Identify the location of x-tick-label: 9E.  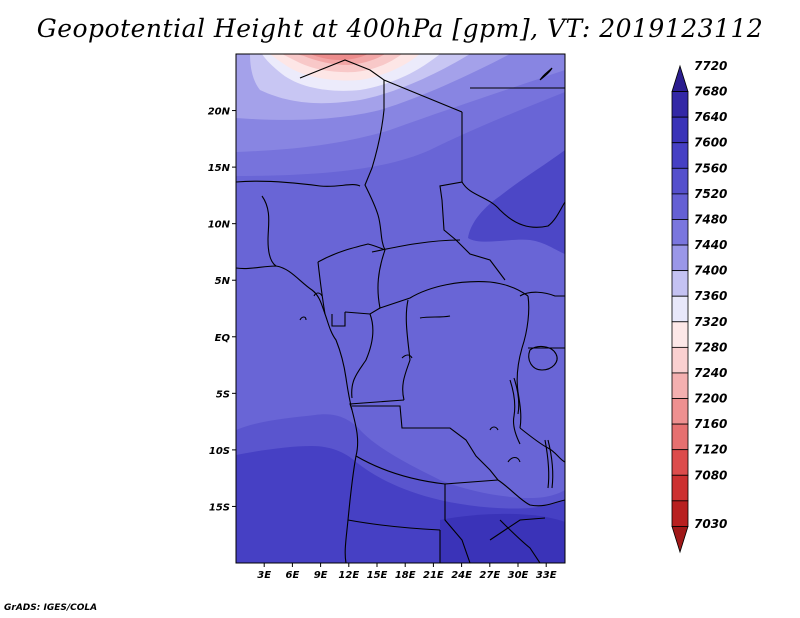
(321, 575).